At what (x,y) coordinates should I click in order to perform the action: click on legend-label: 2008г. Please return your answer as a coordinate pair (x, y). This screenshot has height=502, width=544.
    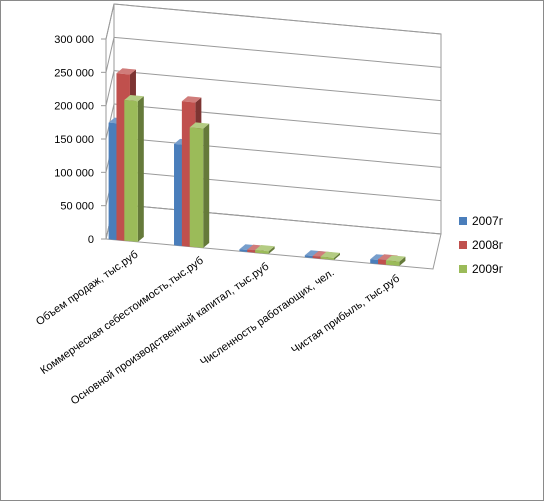
    Looking at the image, I should click on (488, 245).